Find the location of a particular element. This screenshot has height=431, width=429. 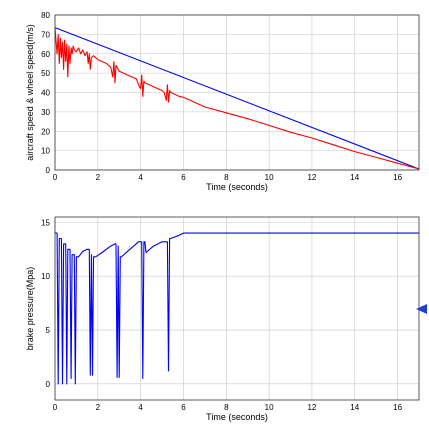

speed-y-tick-label: 40 is located at coordinates (45, 93).